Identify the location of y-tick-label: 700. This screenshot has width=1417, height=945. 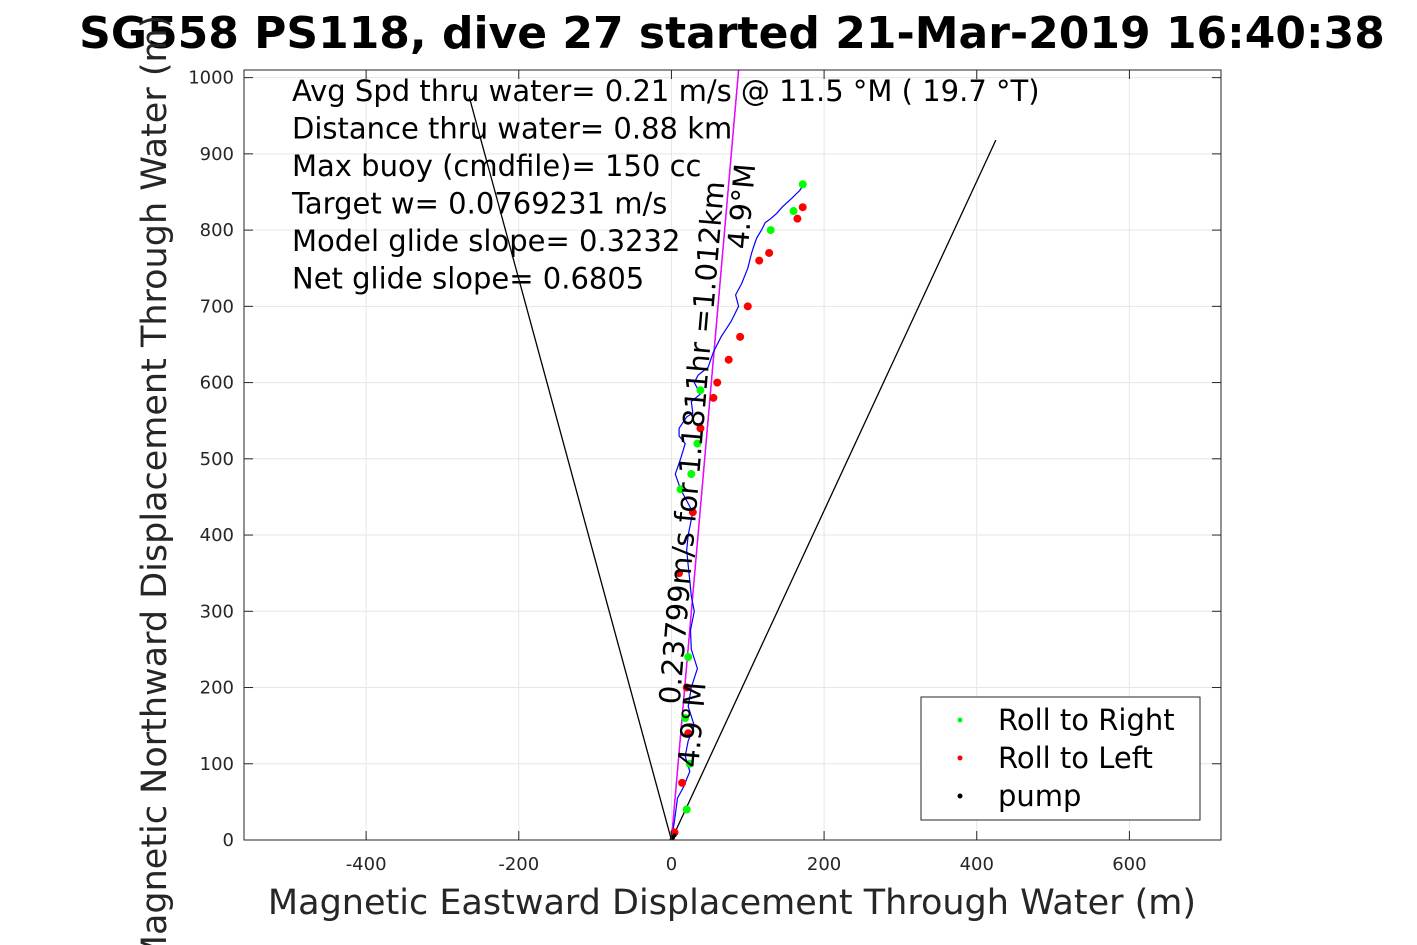
(217, 306).